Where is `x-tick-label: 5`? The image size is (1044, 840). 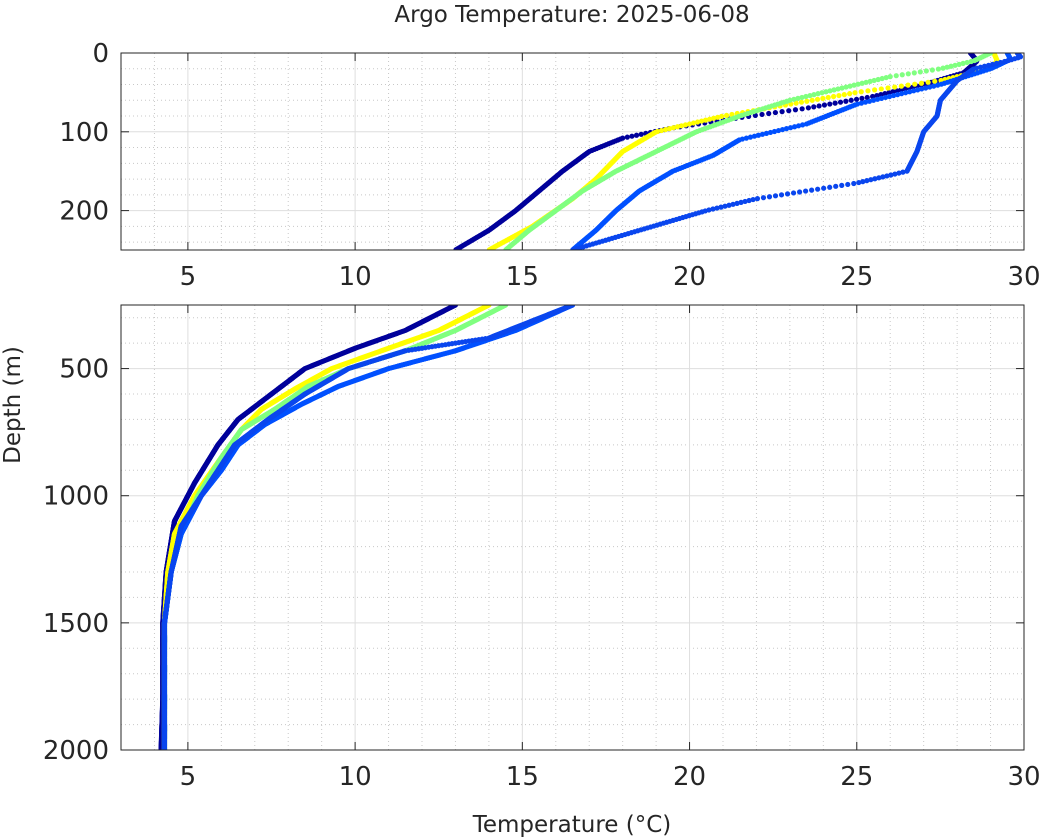
x-tick-label: 5 is located at coordinates (188, 277).